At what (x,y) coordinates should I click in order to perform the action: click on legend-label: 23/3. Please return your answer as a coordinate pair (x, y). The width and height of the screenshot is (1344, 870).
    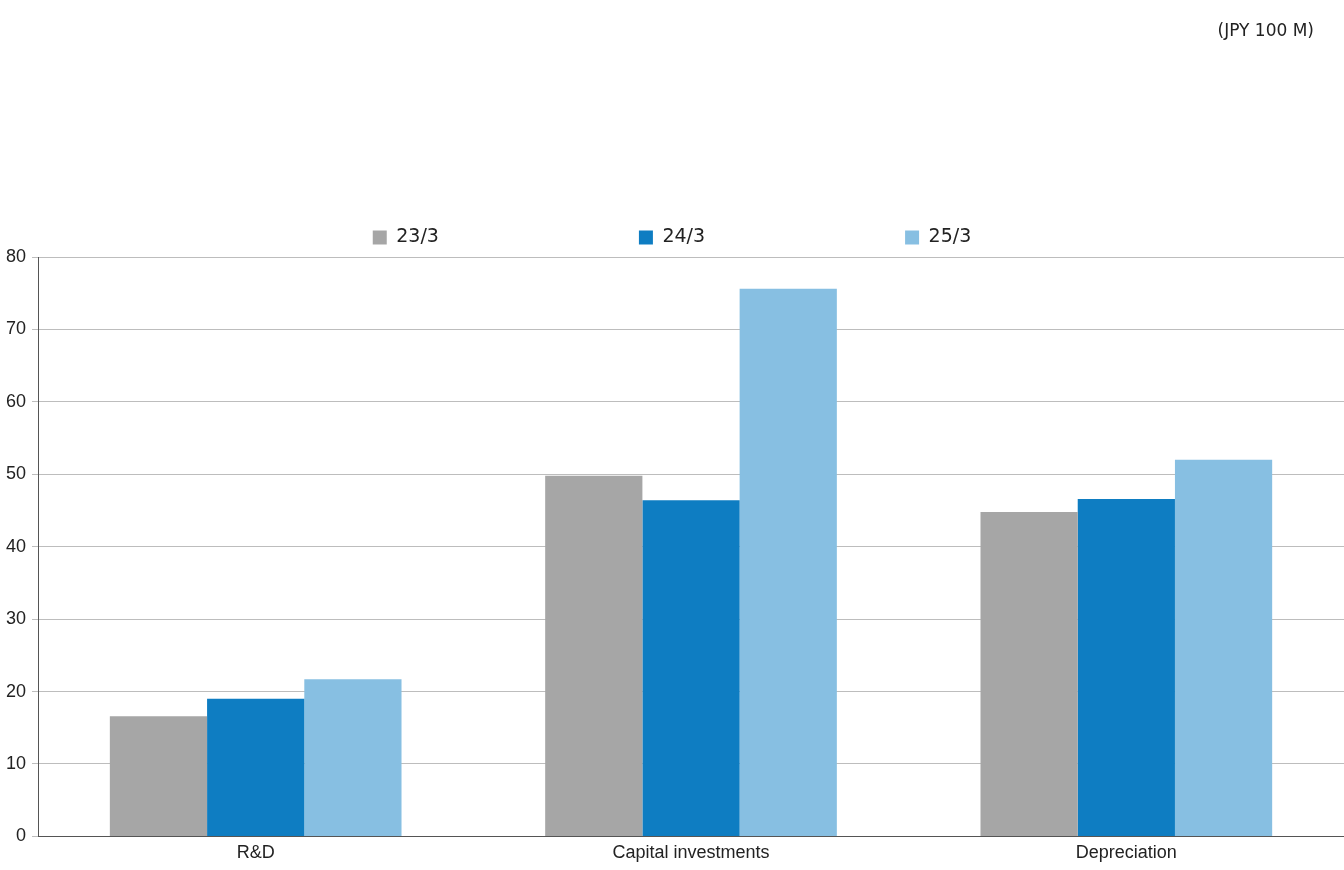
    Looking at the image, I should click on (417, 235).